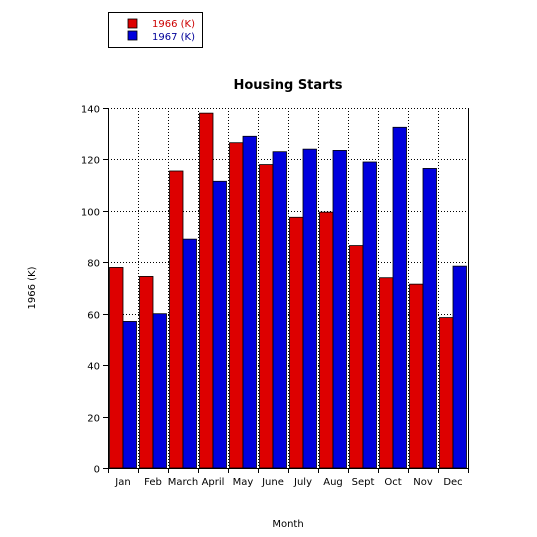  I want to click on y-tick-label: 80, so click(93, 264).